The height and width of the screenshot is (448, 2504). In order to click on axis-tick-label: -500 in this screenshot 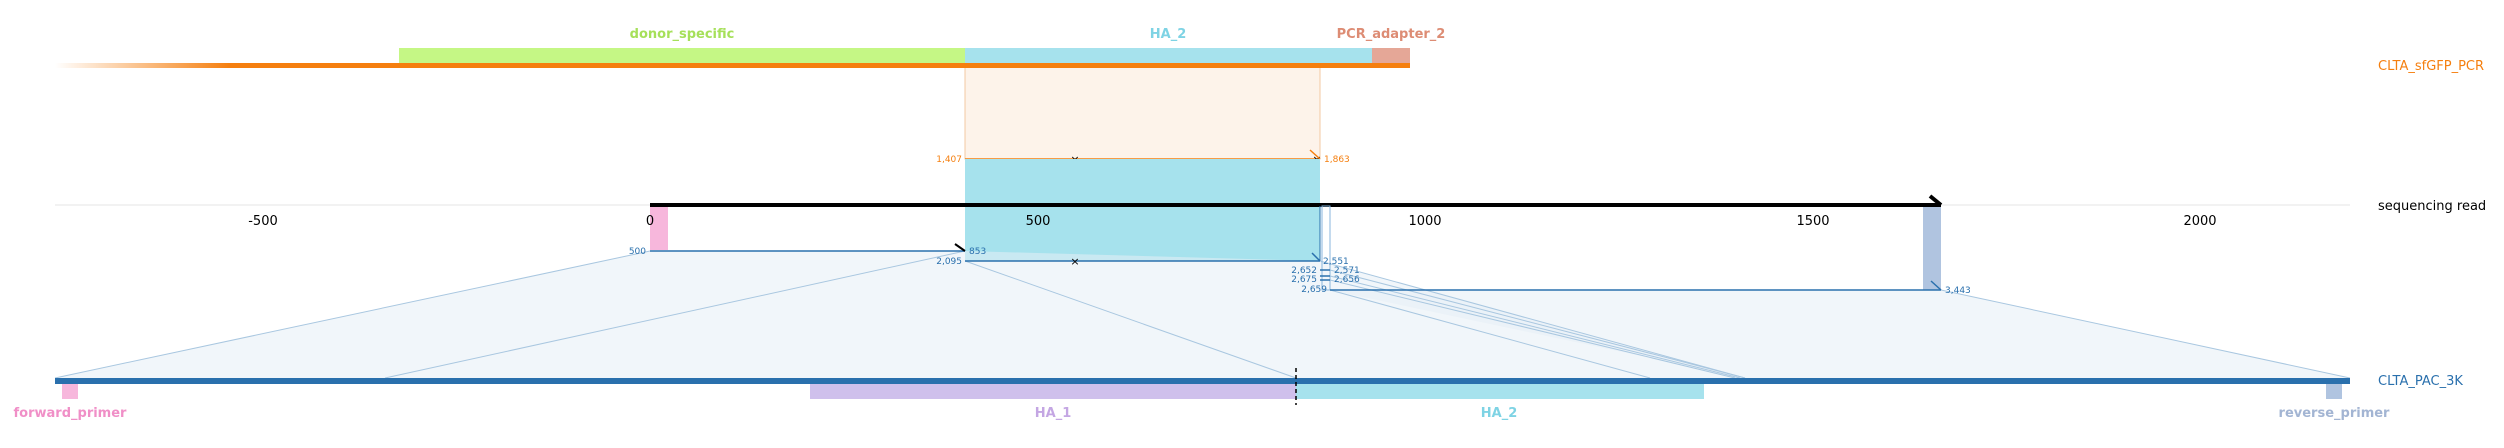, I will do `click(263, 221)`.